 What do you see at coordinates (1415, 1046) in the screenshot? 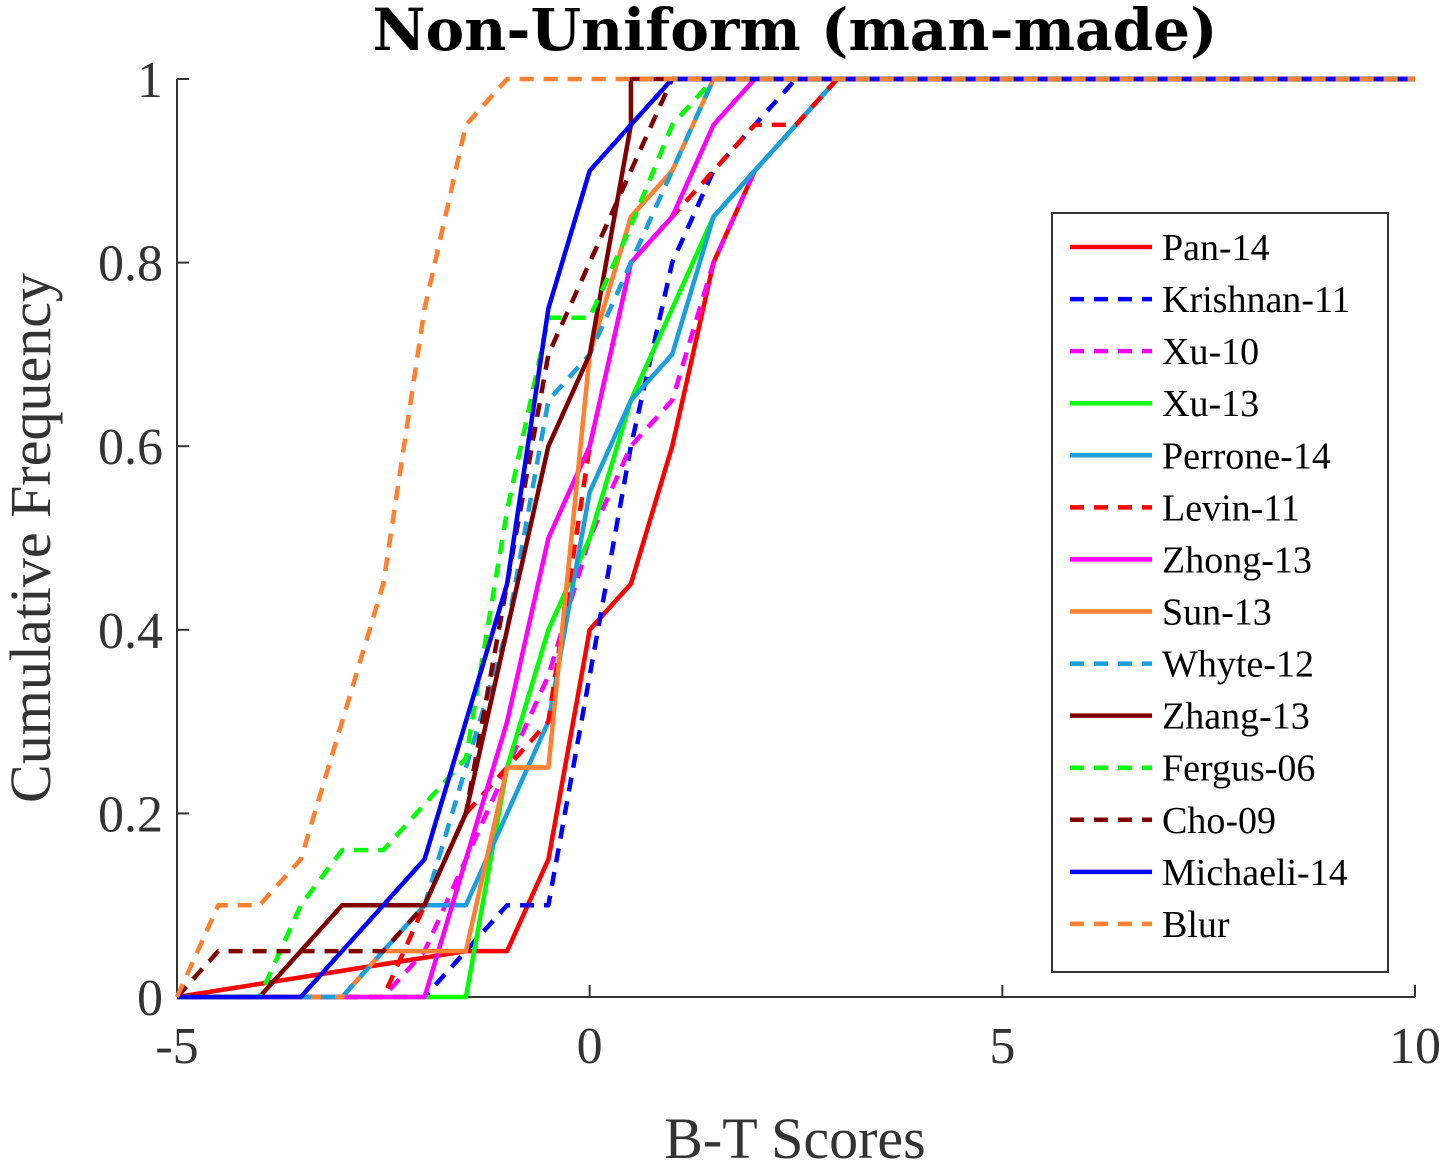
I see `x-tick-label: 10` at bounding box center [1415, 1046].